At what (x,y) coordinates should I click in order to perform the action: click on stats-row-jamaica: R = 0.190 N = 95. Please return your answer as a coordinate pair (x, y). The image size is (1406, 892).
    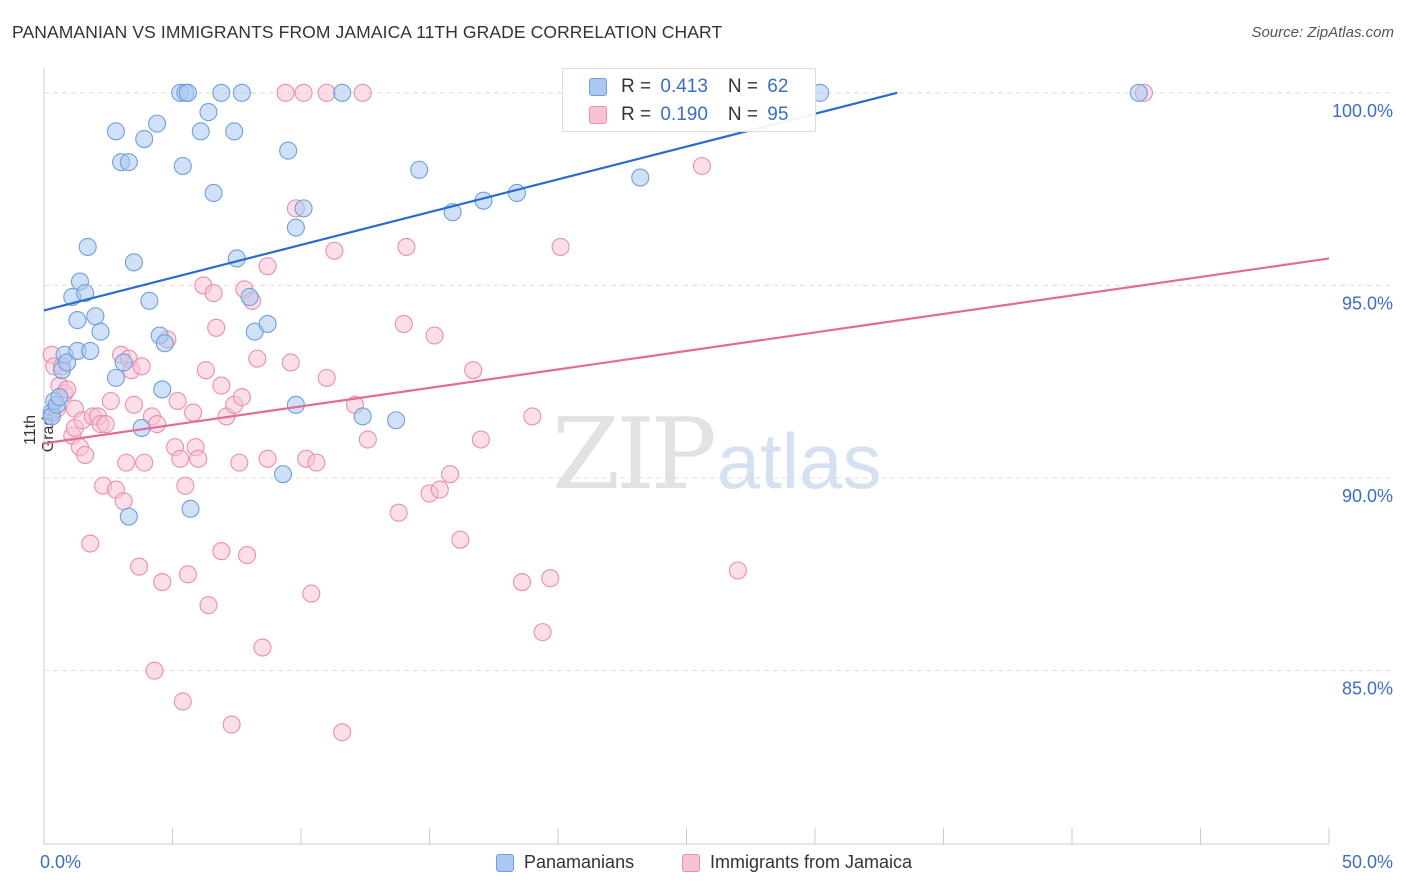
    Looking at the image, I should click on (675, 115).